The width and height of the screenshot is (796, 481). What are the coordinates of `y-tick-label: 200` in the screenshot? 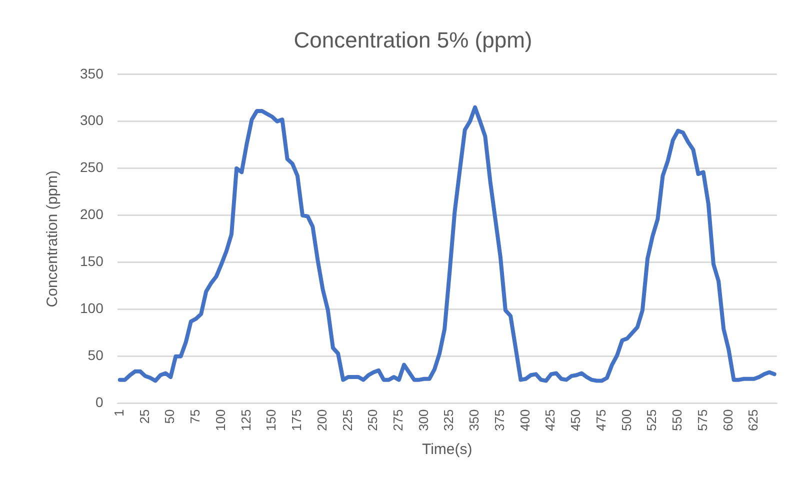 It's located at (92, 214).